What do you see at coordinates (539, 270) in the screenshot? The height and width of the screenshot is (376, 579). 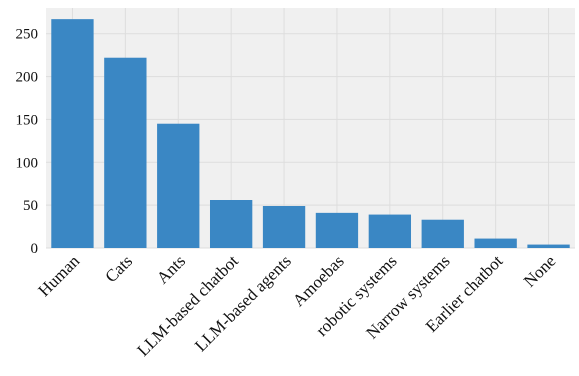 I see `x-tick-label: None` at bounding box center [539, 270].